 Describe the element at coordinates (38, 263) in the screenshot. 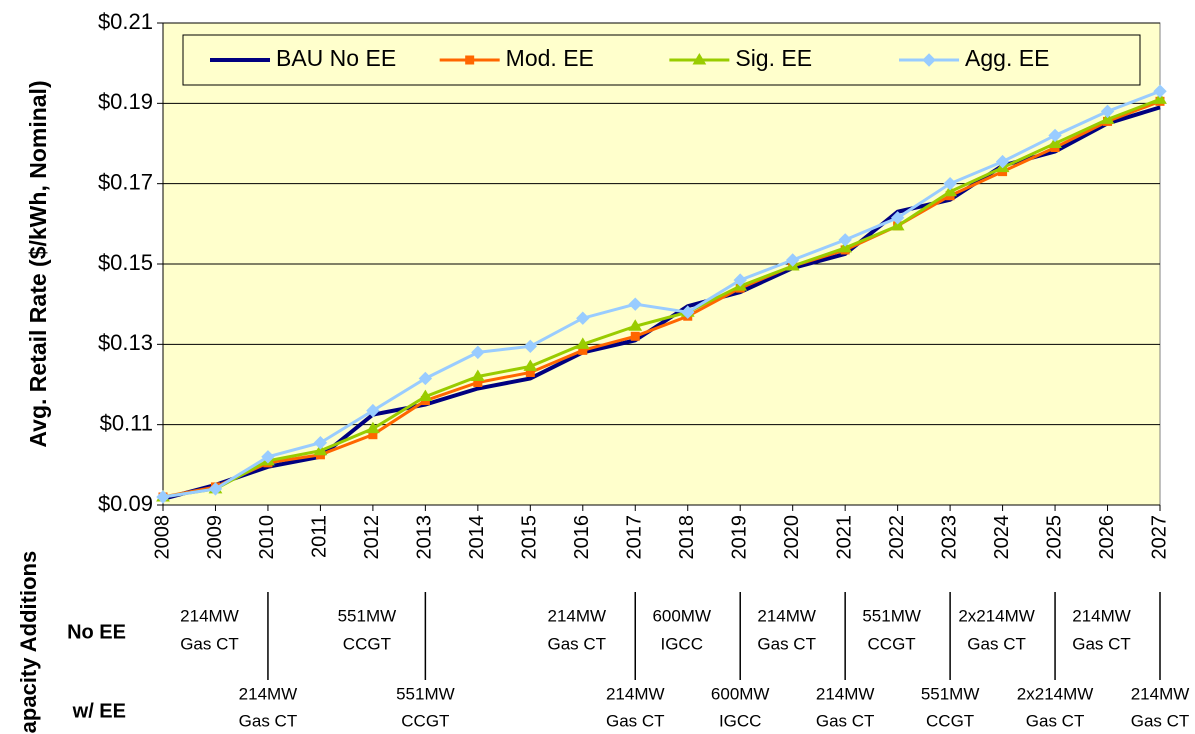

I see `y-axis-title: Avg. Retail Rate ($/kWh, Nominal)` at that location.